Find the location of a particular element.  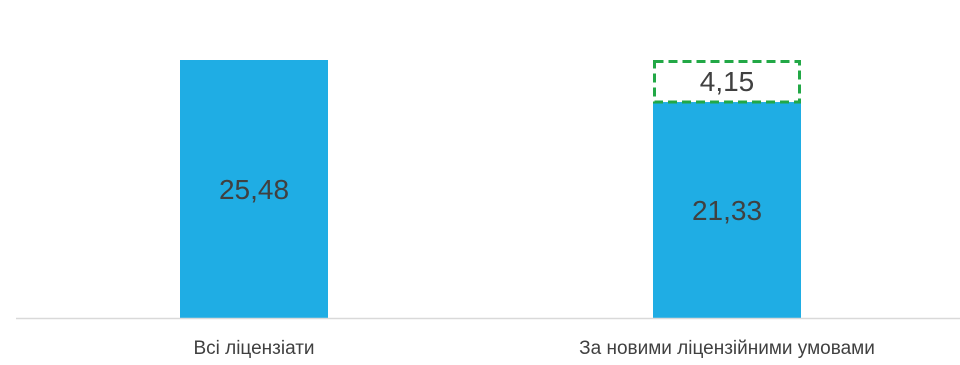

data-label-base-0: 25,48 is located at coordinates (254, 189).